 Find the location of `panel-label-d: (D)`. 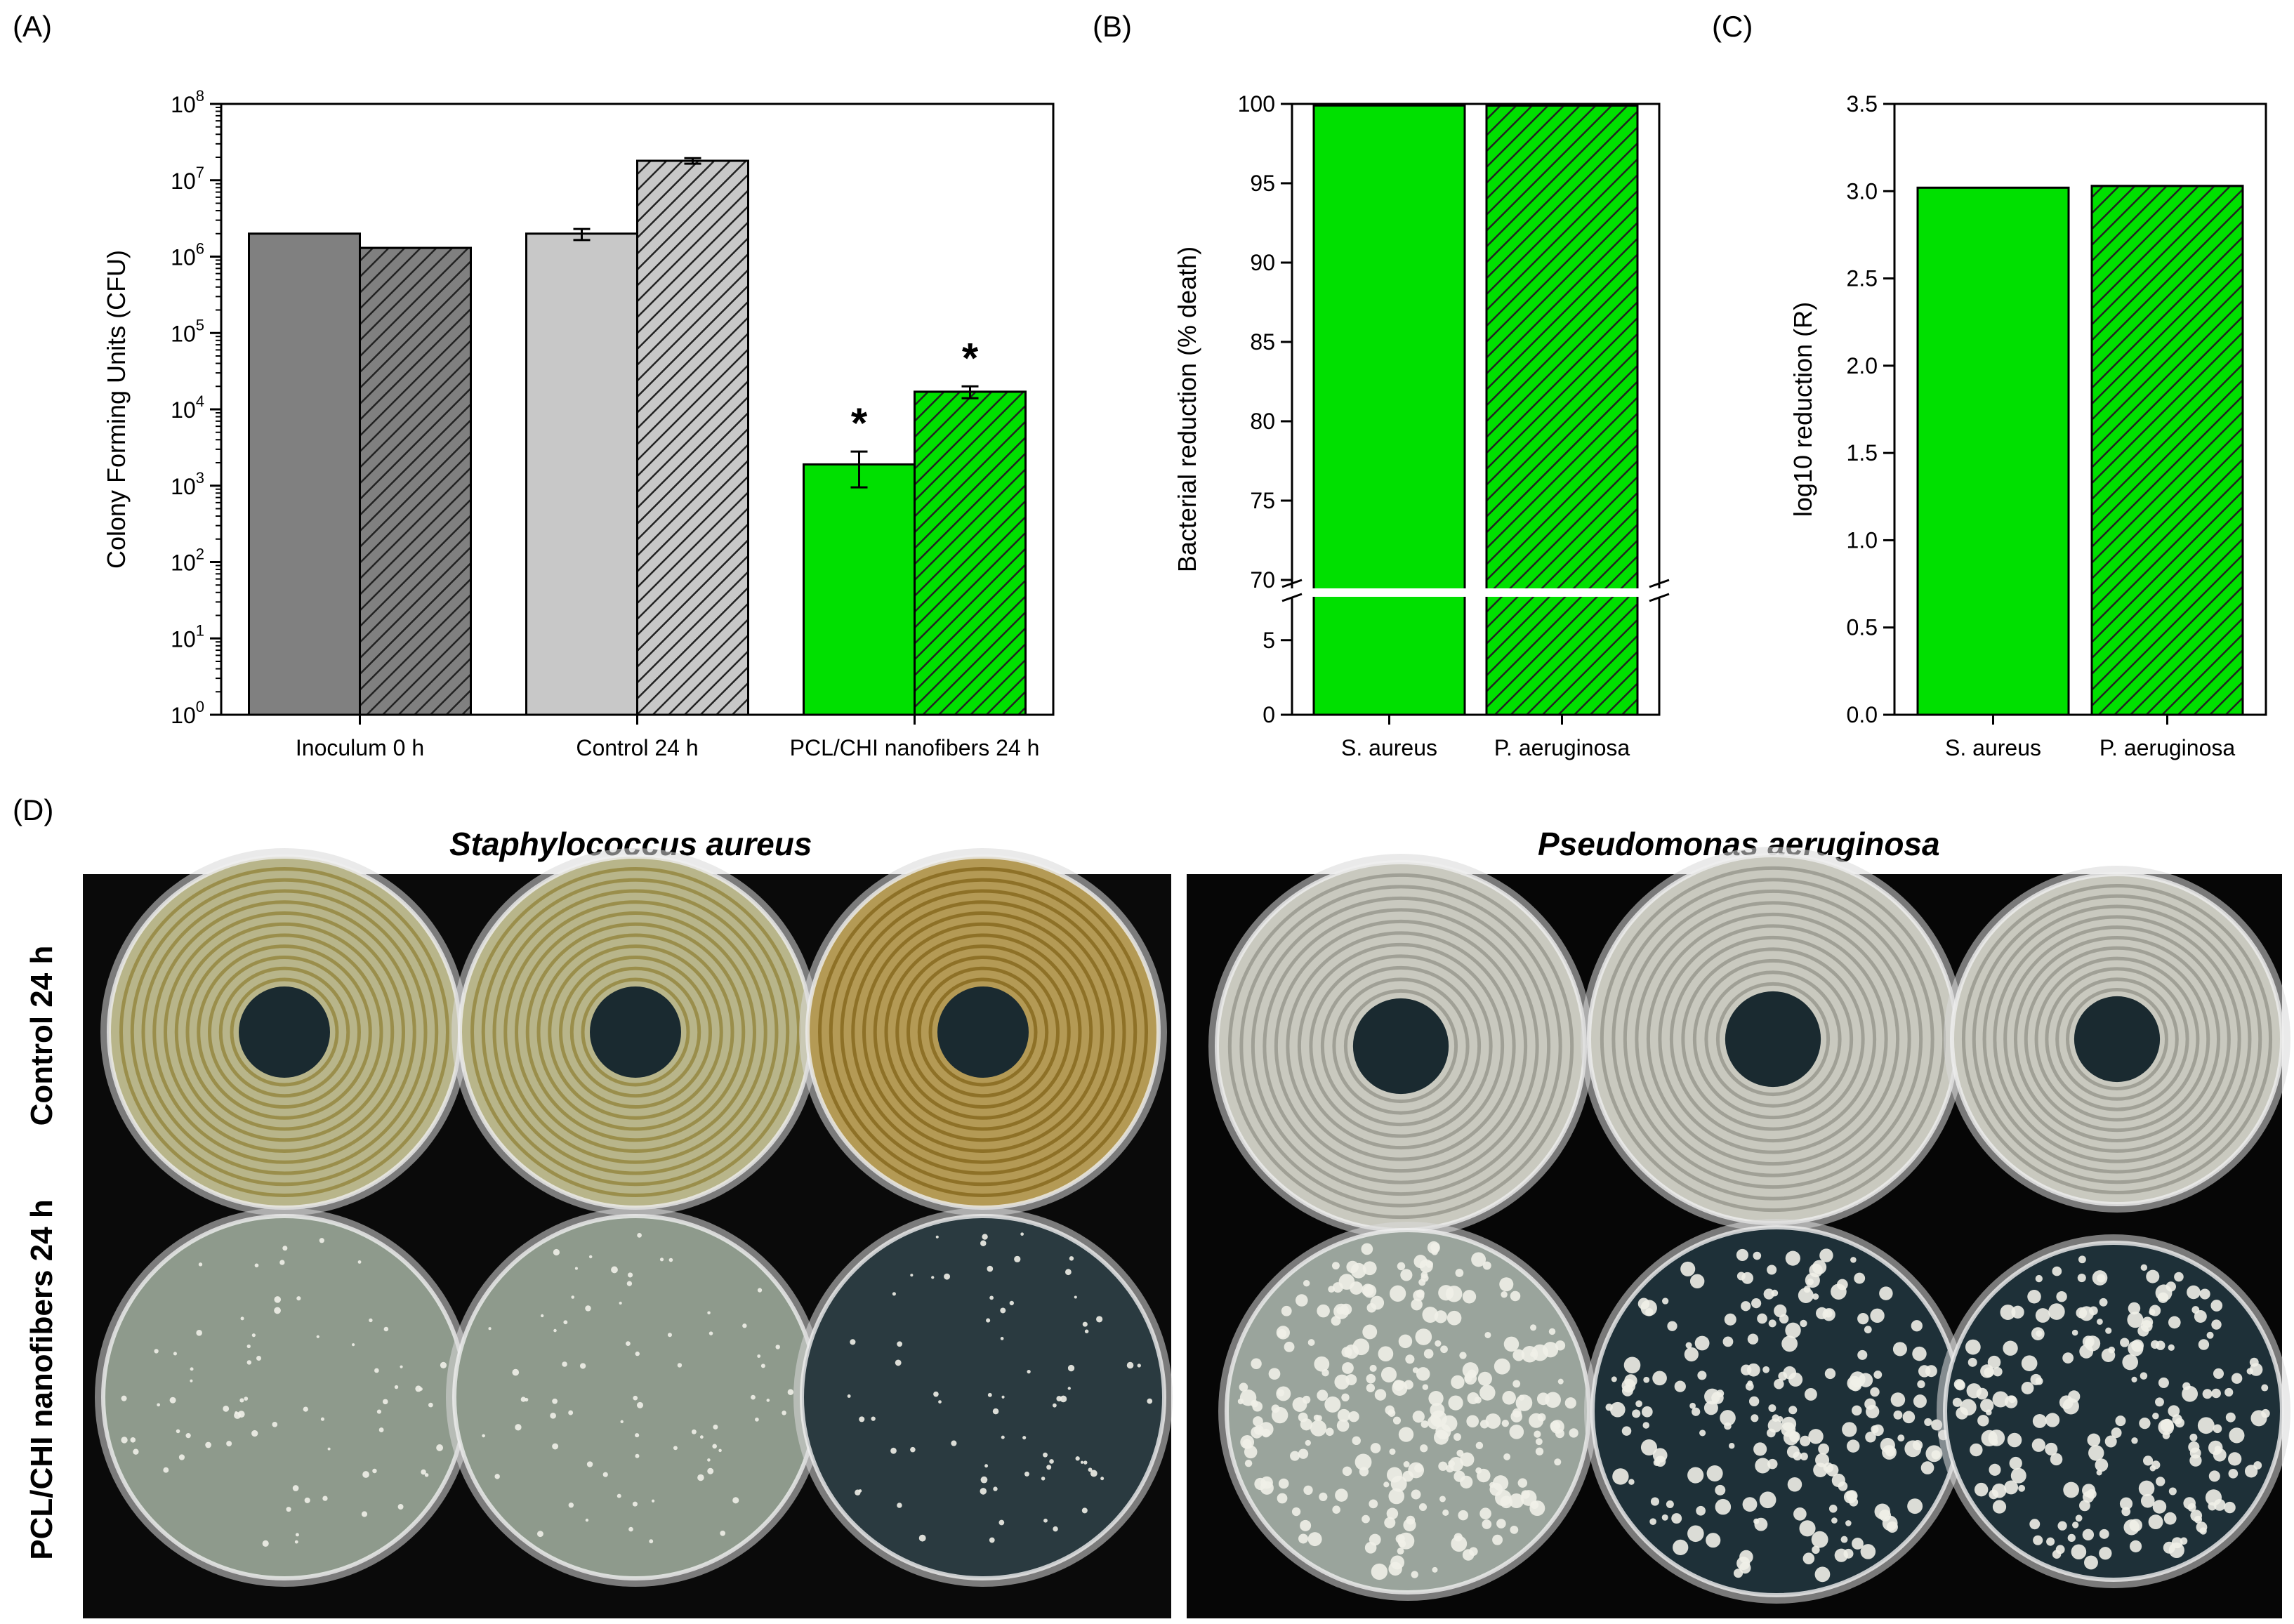

panel-label-d: (D) is located at coordinates (33, 809).